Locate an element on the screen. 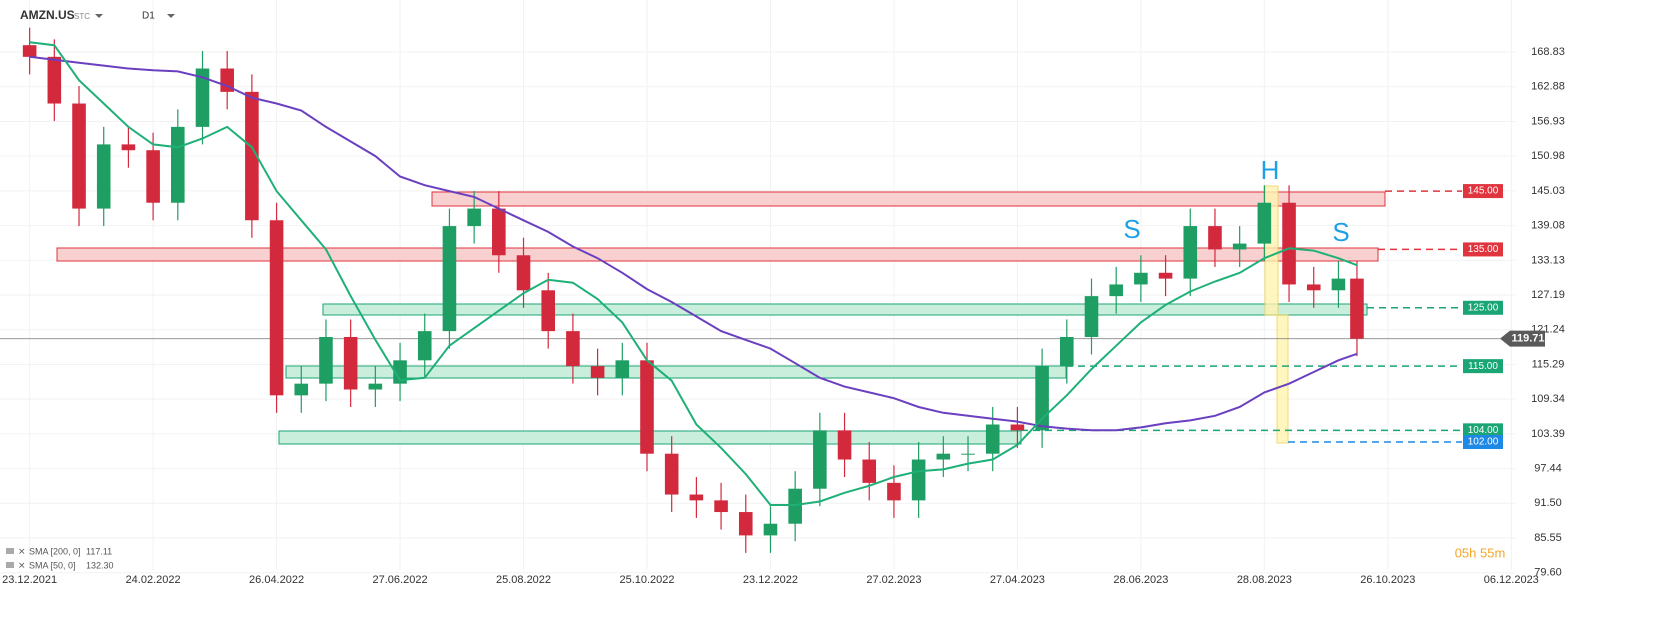  level-label: 145.00 is located at coordinates (1483, 191).